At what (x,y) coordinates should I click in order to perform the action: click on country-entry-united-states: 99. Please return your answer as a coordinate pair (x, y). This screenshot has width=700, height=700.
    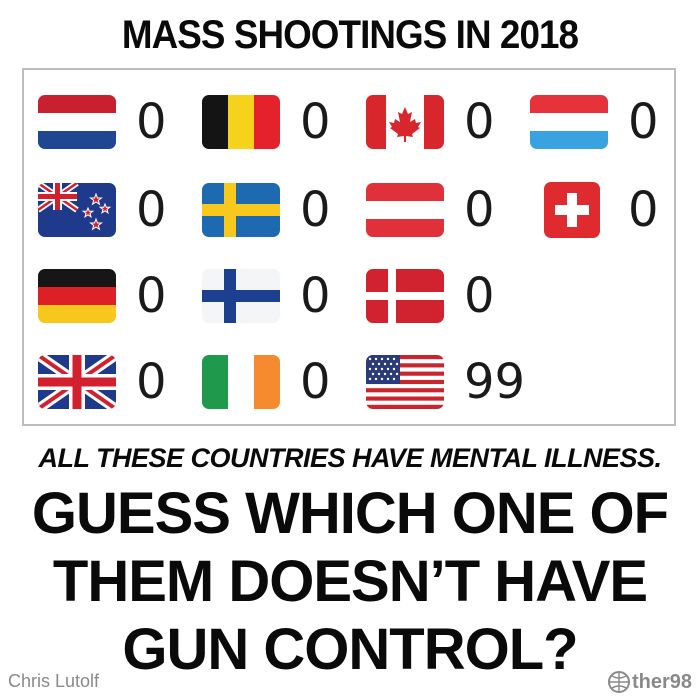
    Looking at the image, I should click on (445, 382).